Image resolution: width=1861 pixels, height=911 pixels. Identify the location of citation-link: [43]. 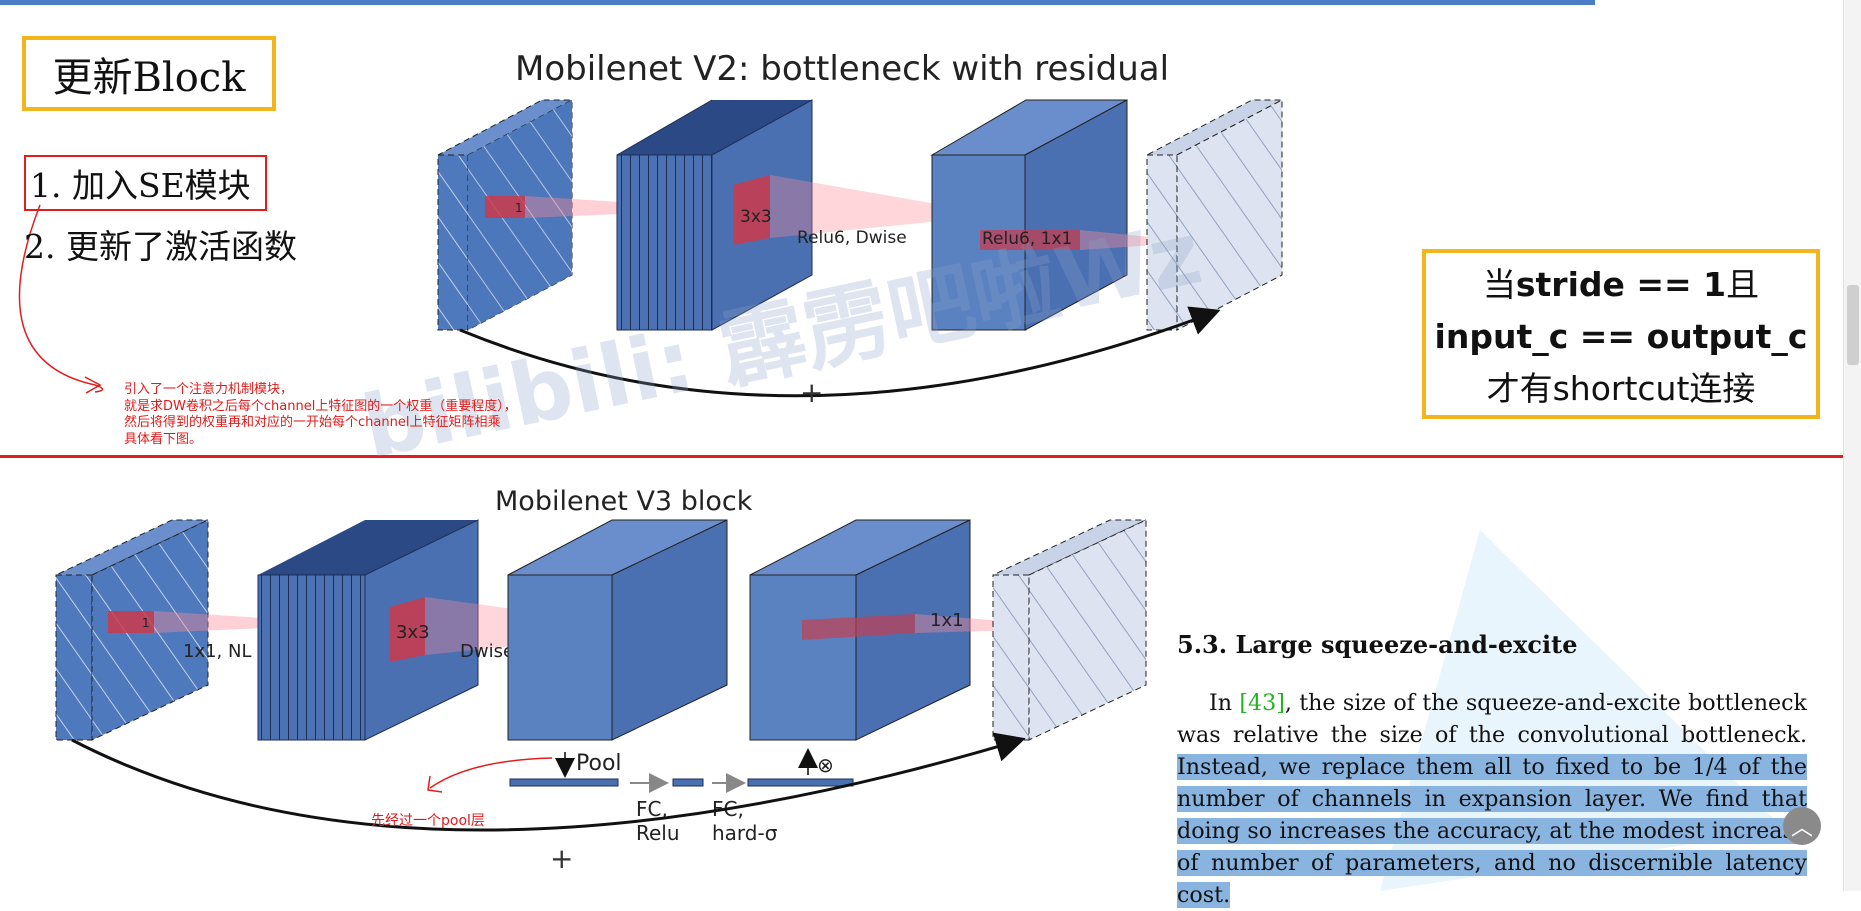
(1262, 703).